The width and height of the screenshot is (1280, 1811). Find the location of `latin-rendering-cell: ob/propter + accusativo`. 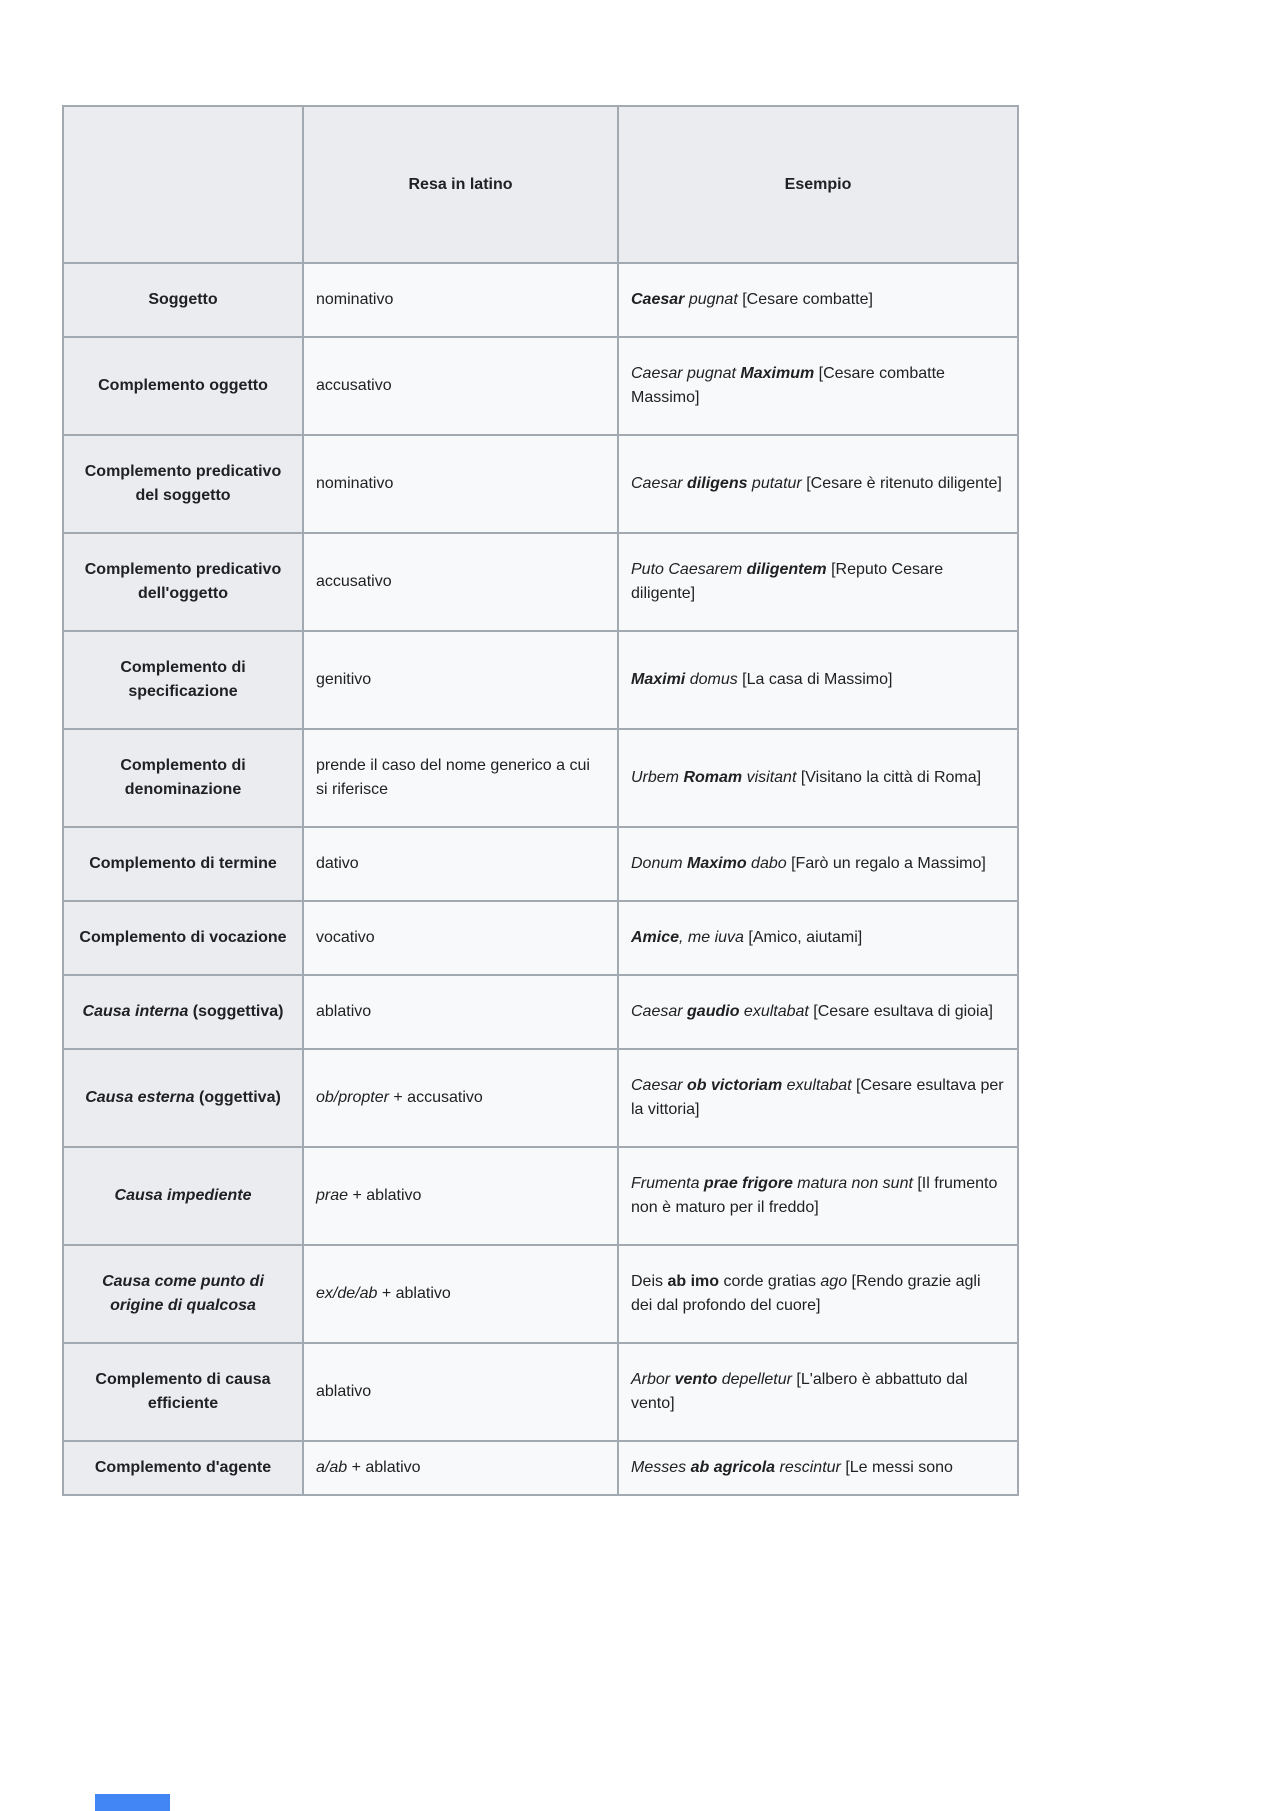

latin-rendering-cell: ob/propter + accusativo is located at coordinates (460, 1098).